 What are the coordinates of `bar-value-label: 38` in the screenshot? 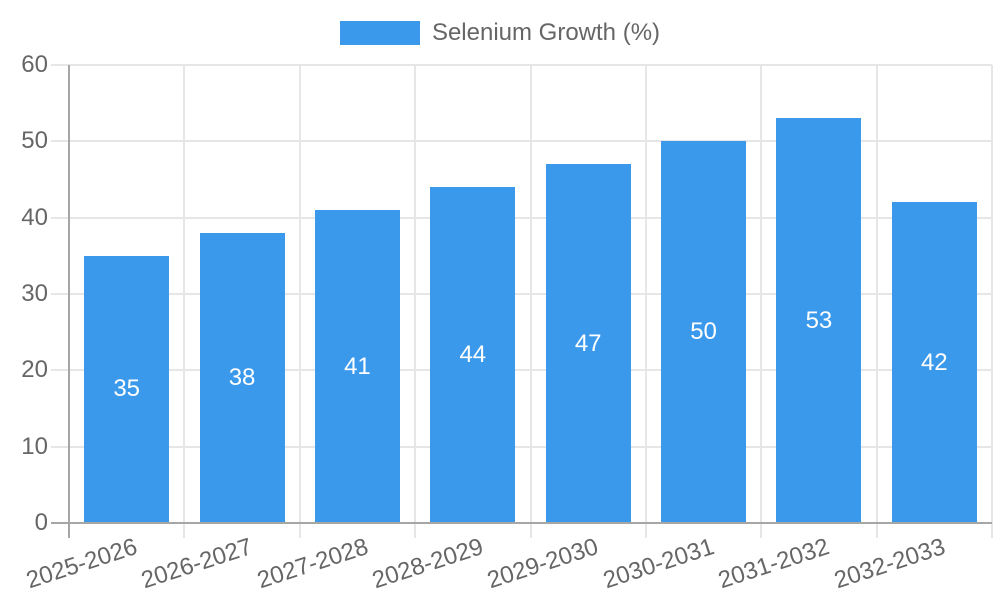 It's located at (242, 377).